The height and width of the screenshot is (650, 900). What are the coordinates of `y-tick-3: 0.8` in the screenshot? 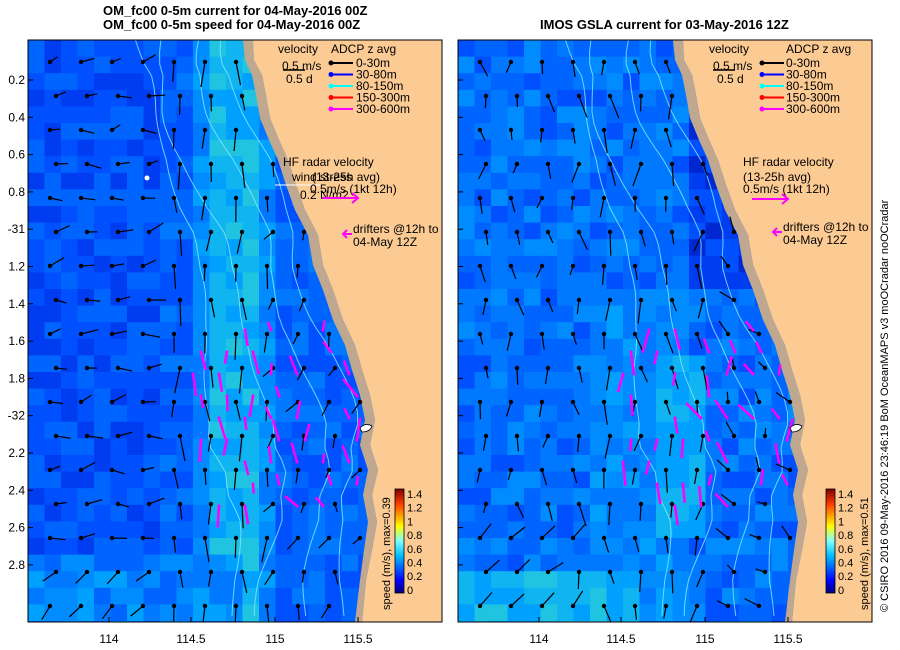 It's located at (16, 192).